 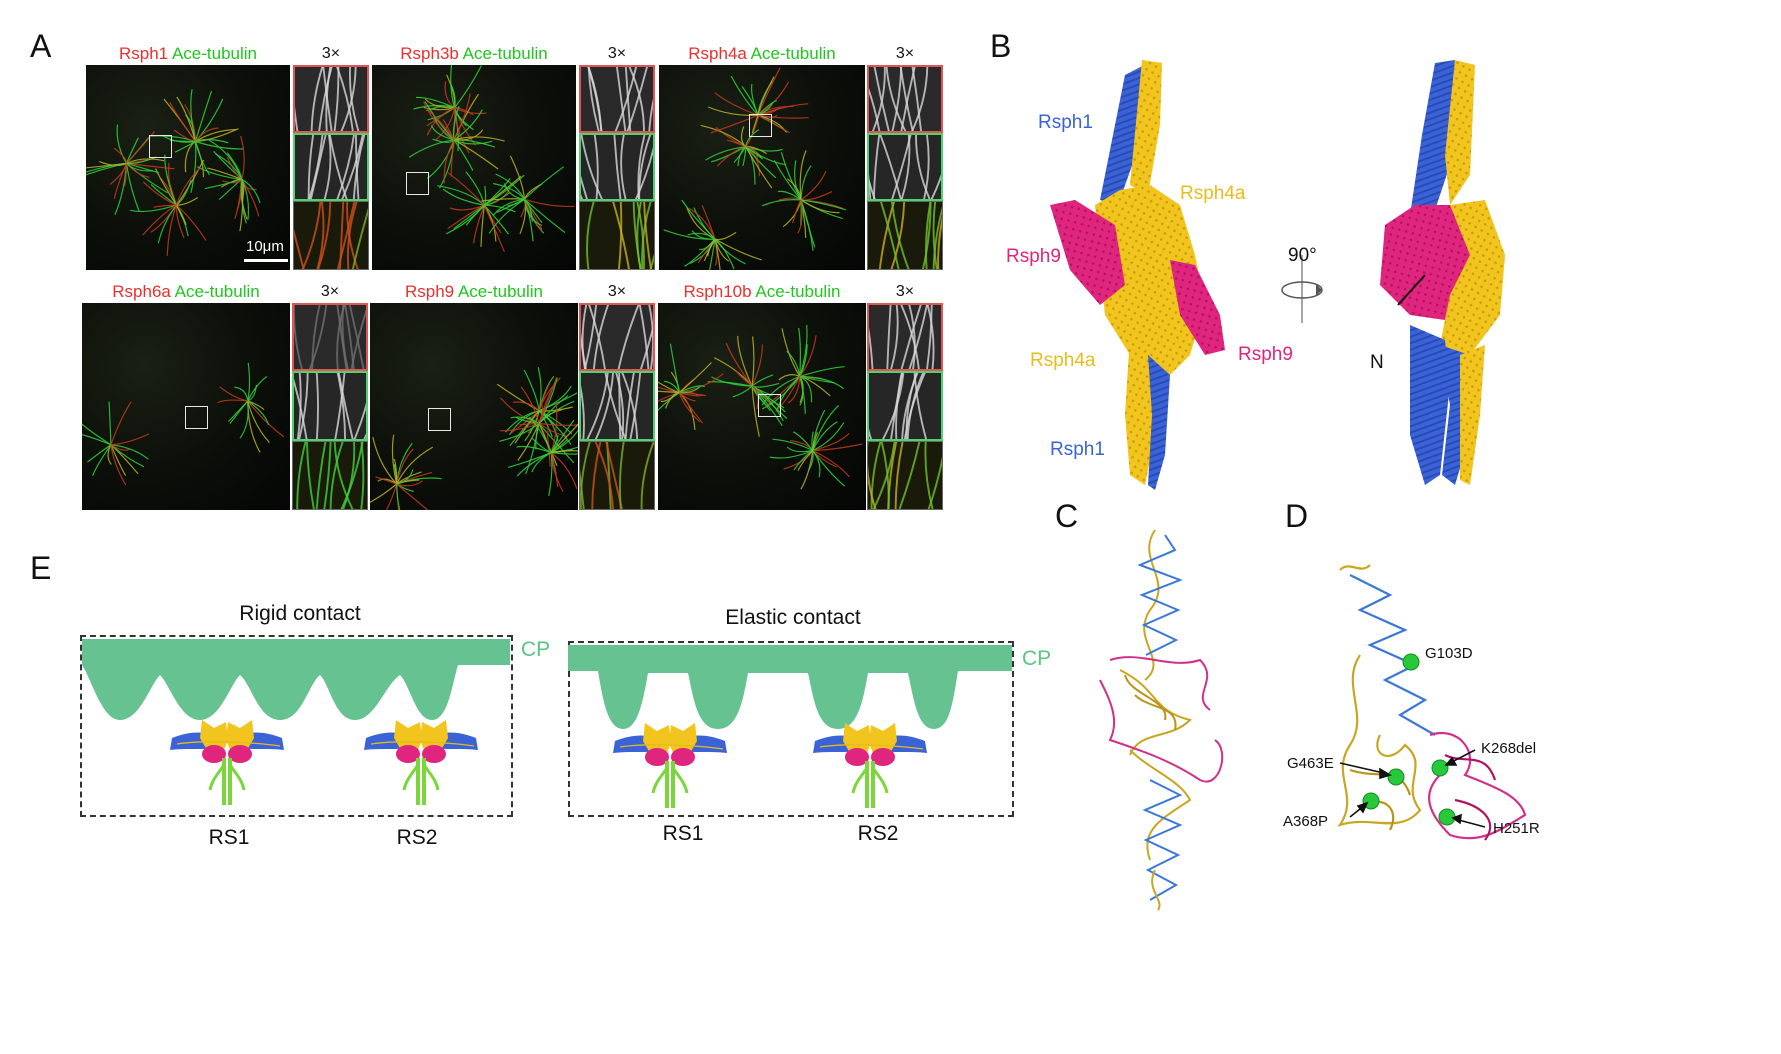 I want to click on image-title-rsph10b: Rsph10b Ace-tubulin, so click(x=762, y=291).